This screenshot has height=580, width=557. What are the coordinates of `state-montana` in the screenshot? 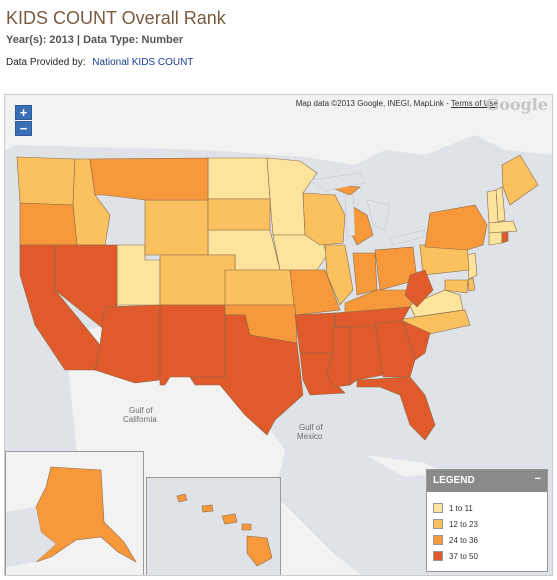 It's located at (149, 179).